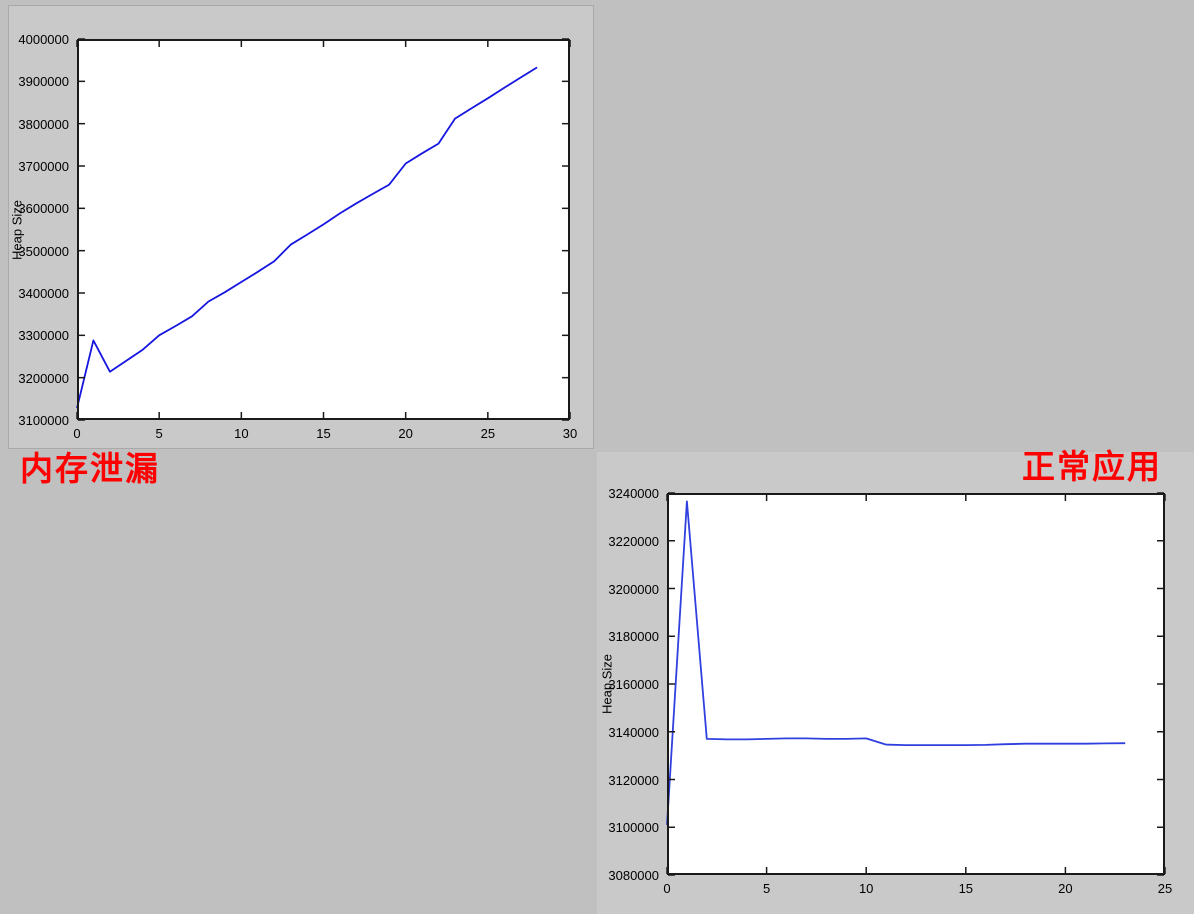 The width and height of the screenshot is (1194, 914). I want to click on y-tick-label: 3180000, so click(633, 637).